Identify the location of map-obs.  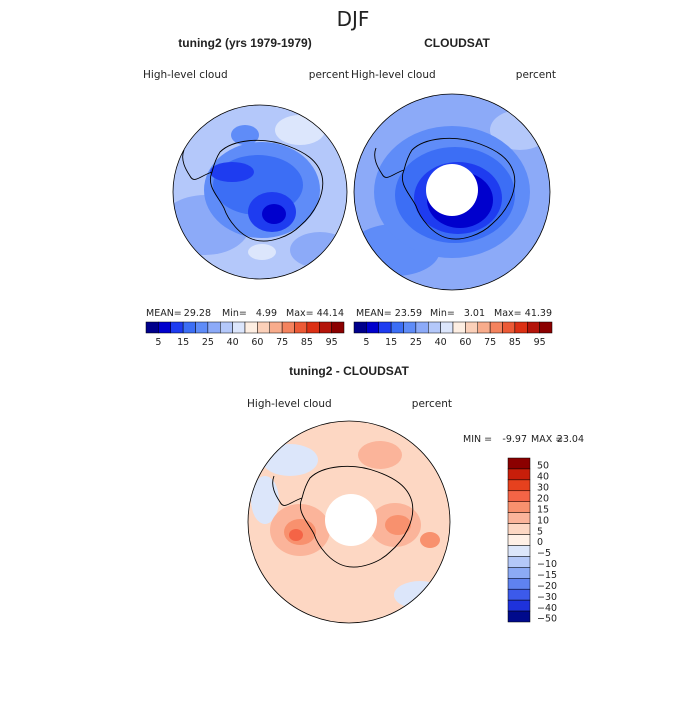
(452, 192).